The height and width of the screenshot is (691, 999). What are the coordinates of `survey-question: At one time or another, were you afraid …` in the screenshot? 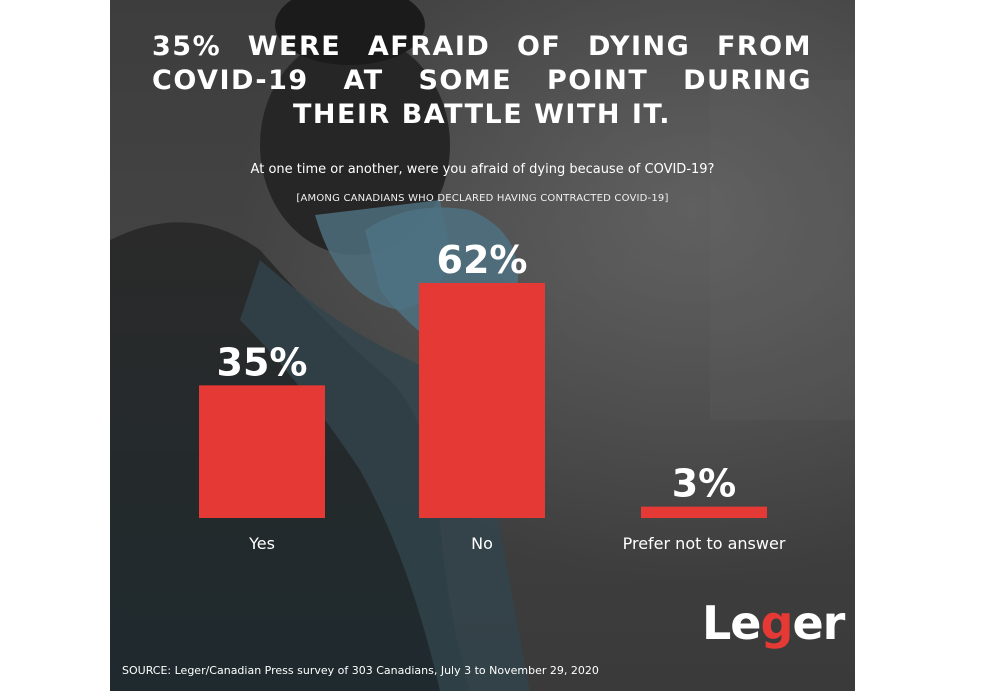 It's located at (482, 169).